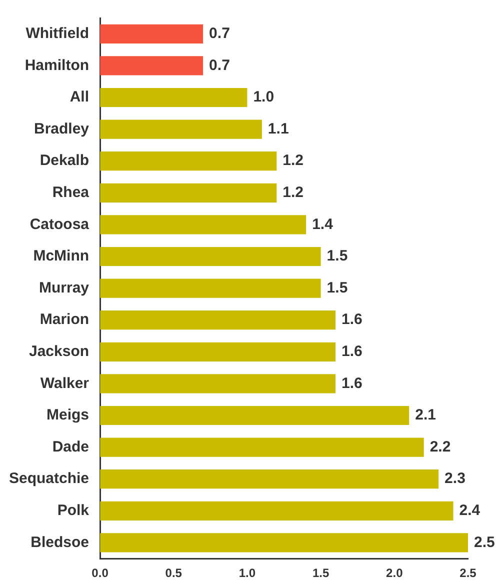  I want to click on x-tick-label: 0.0, so click(100, 573).